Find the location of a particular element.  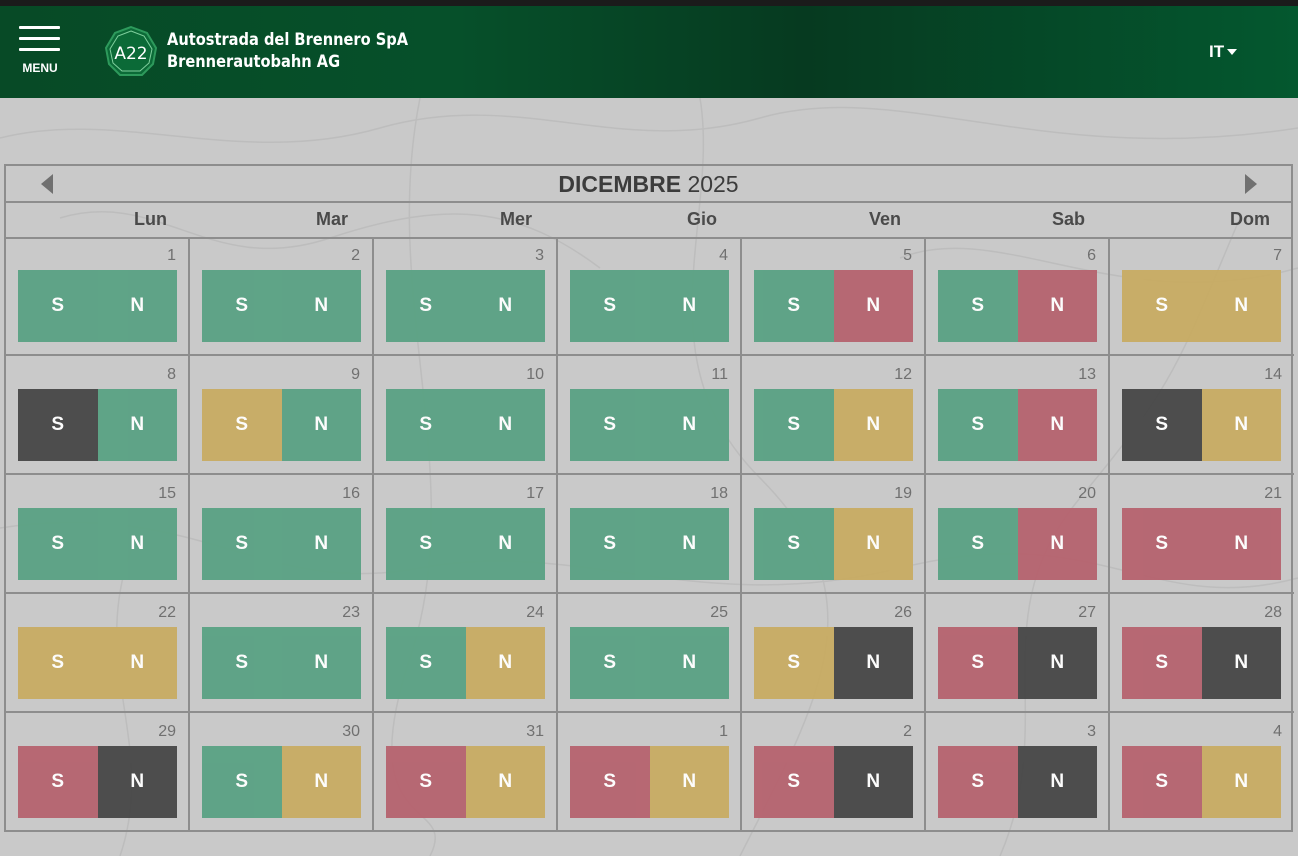

menu-button: MENU is located at coordinates (40, 52).